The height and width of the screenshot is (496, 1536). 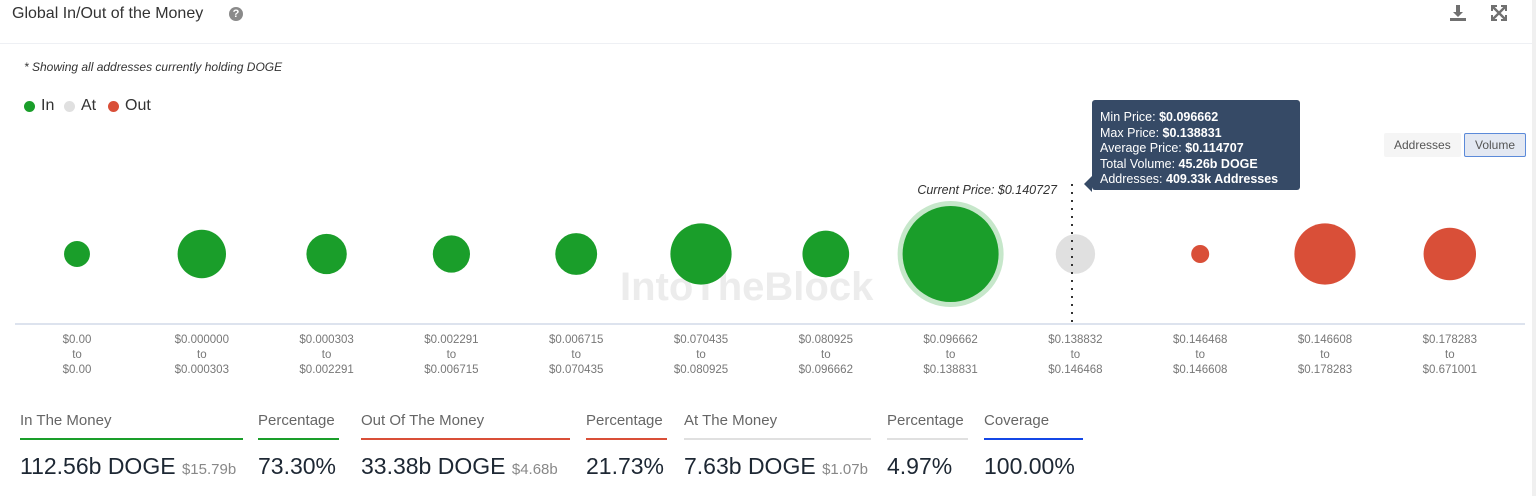 What do you see at coordinates (326, 370) in the screenshot?
I see `x-tick-to: $0.002291` at bounding box center [326, 370].